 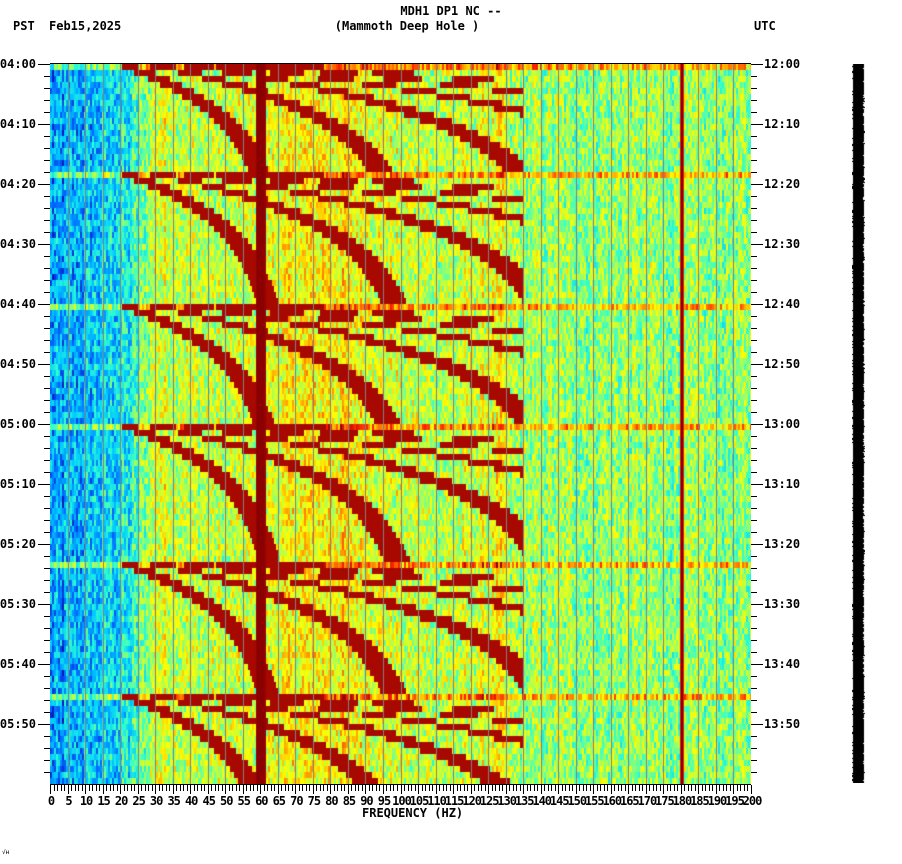 I want to click on x-tick-label: 140, so click(x=542, y=801).